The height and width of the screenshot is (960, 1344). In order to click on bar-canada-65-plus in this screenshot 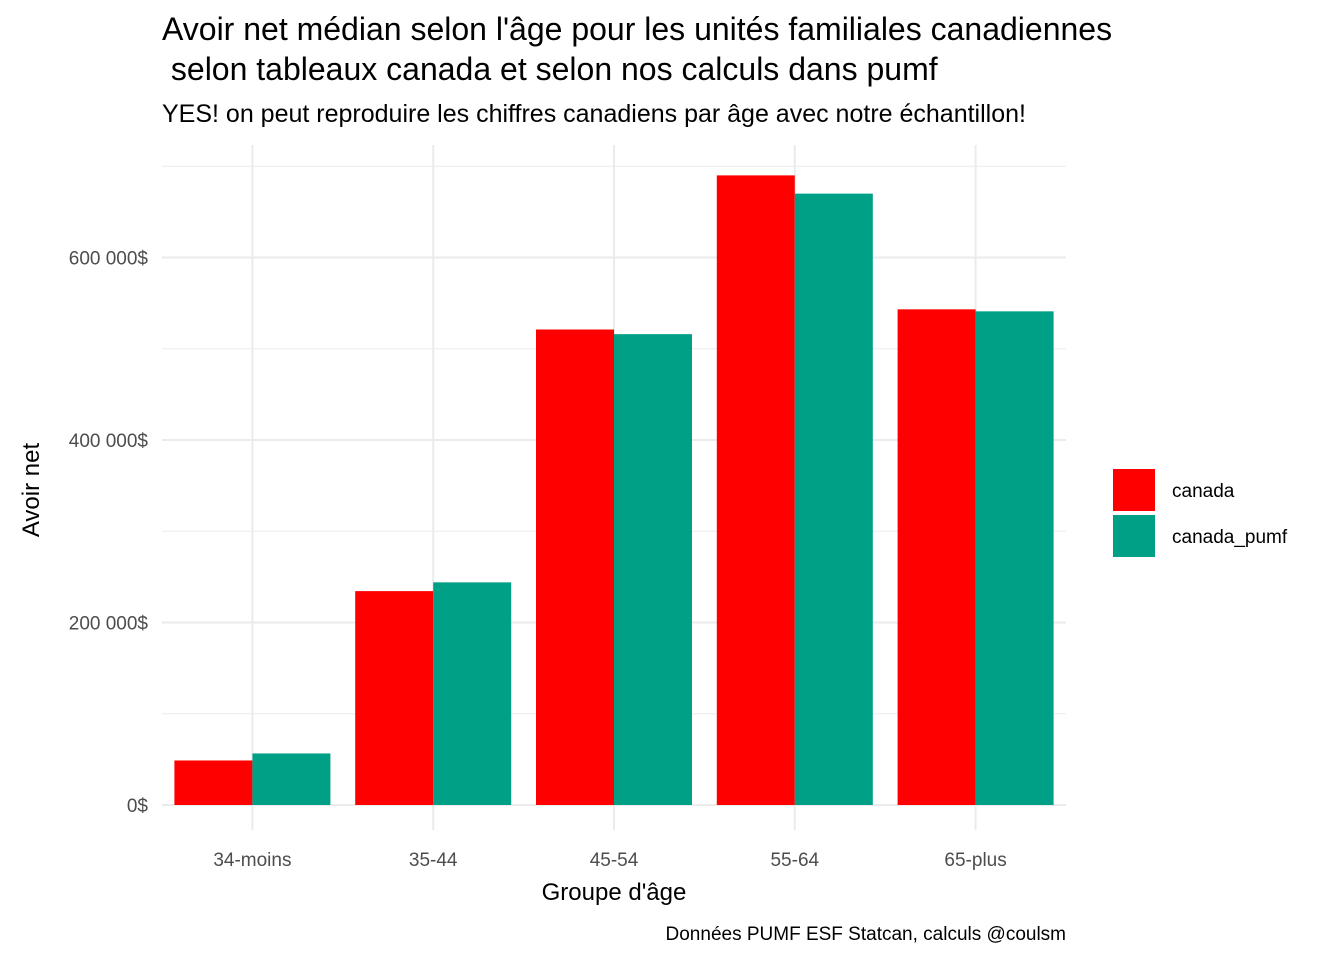, I will do `click(936, 557)`.